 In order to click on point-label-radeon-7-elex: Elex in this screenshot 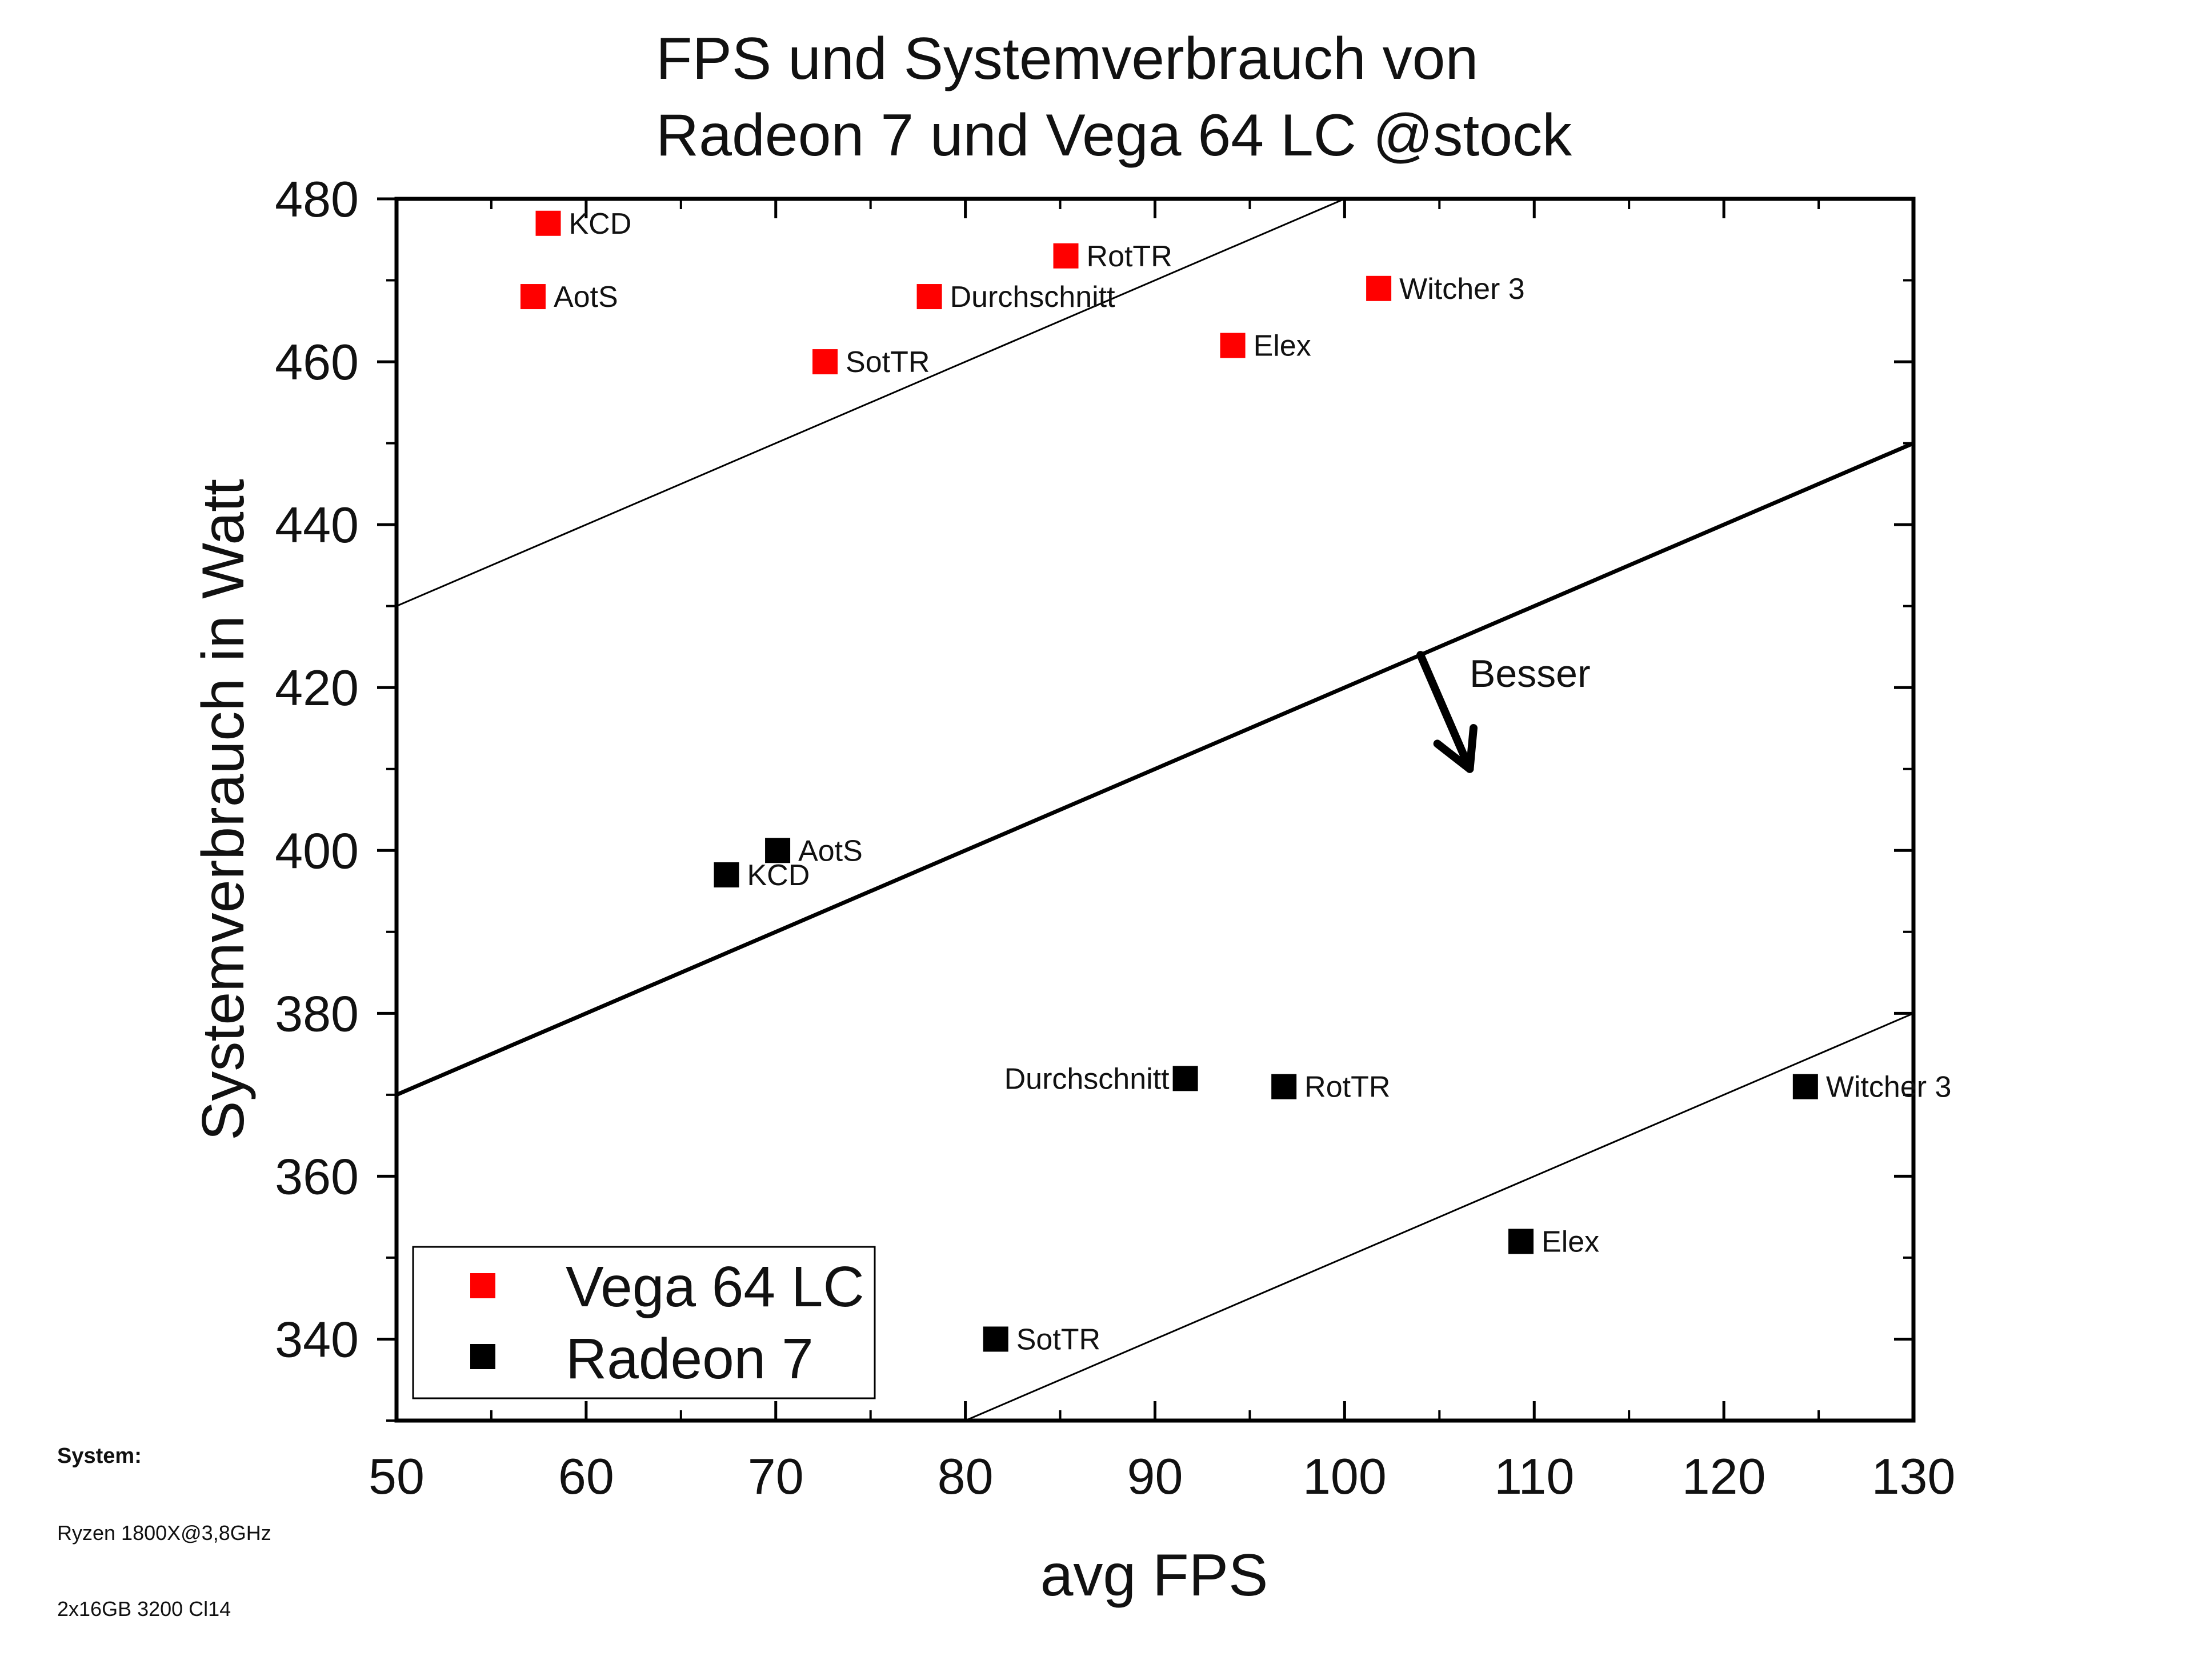, I will do `click(1571, 1241)`.